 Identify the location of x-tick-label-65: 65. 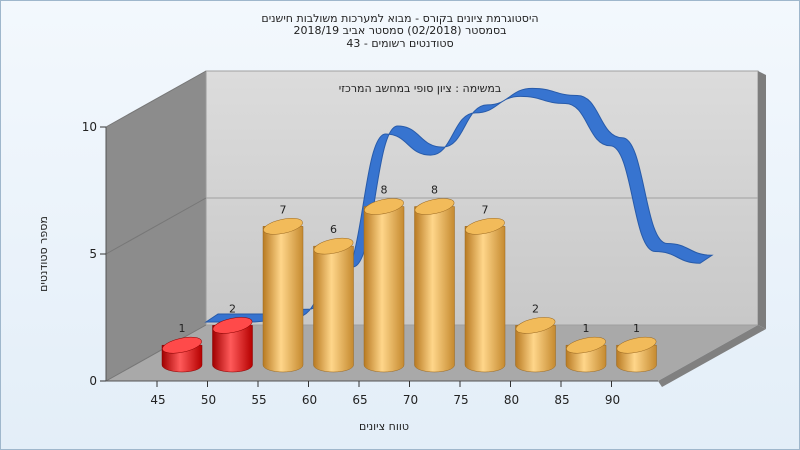
(359, 400).